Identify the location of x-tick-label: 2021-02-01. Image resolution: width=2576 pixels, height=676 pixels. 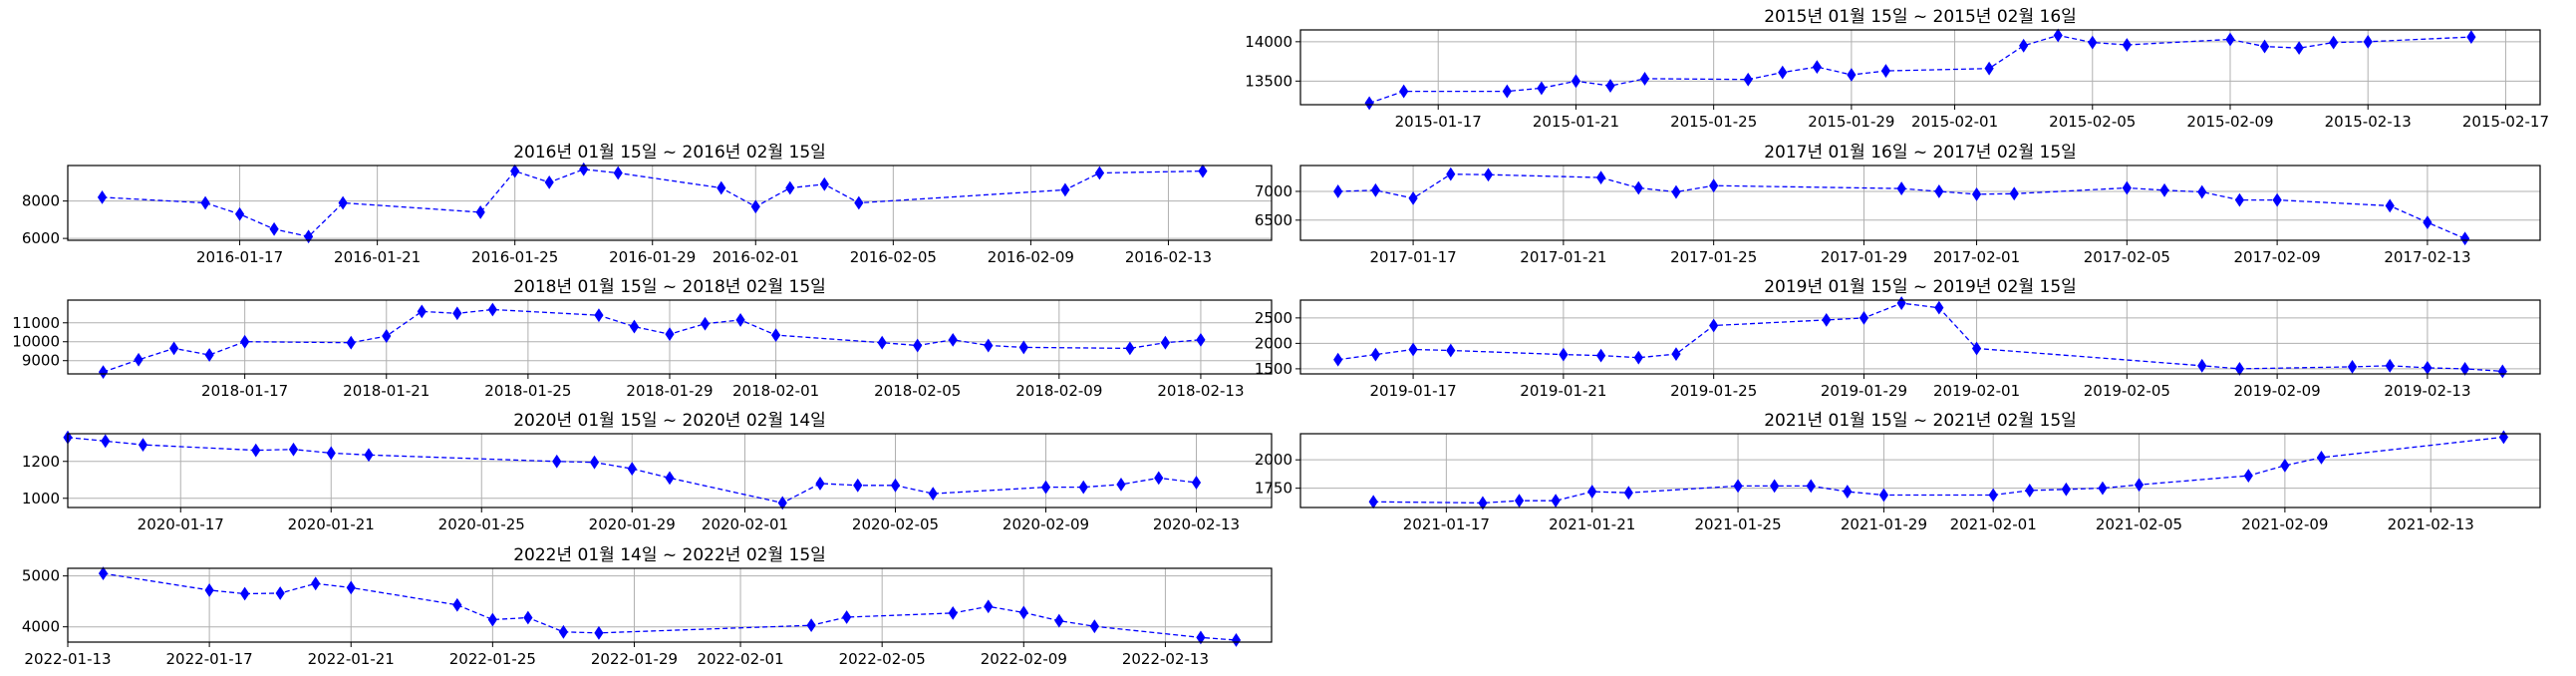
(1993, 524).